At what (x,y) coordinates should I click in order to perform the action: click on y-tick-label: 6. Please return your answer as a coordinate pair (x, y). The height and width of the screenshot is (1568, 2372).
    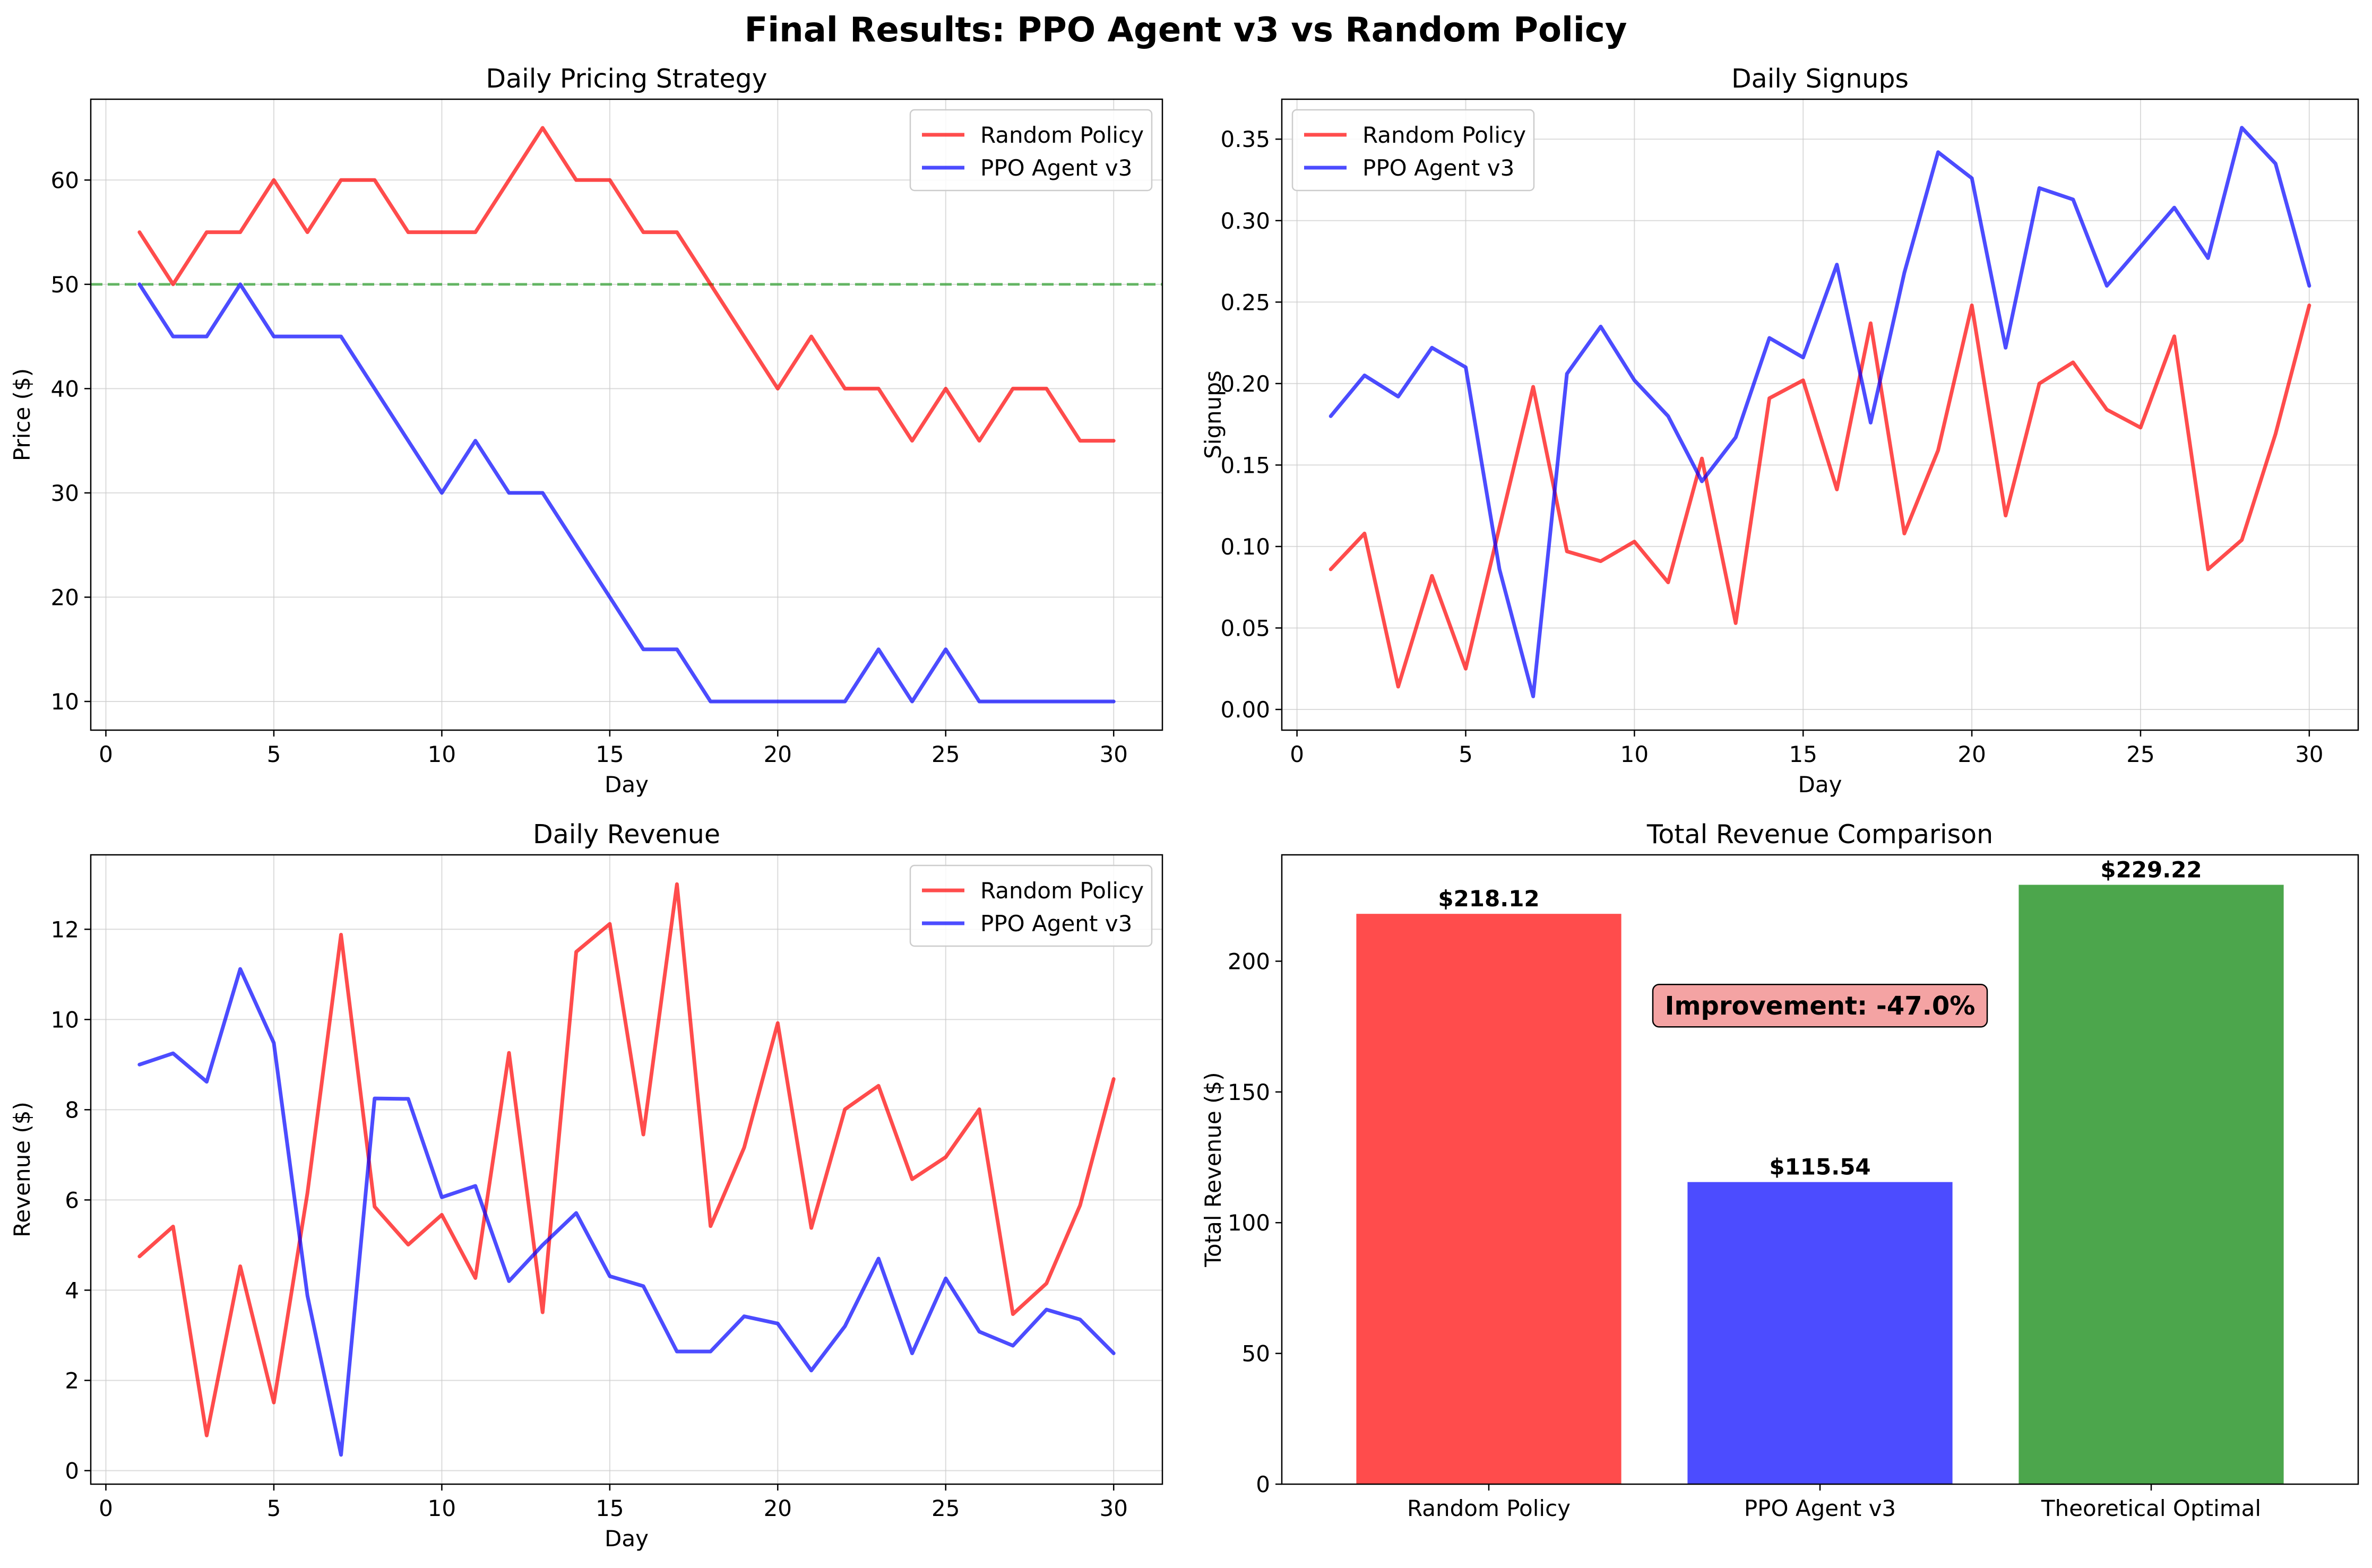
    Looking at the image, I should click on (72, 1200).